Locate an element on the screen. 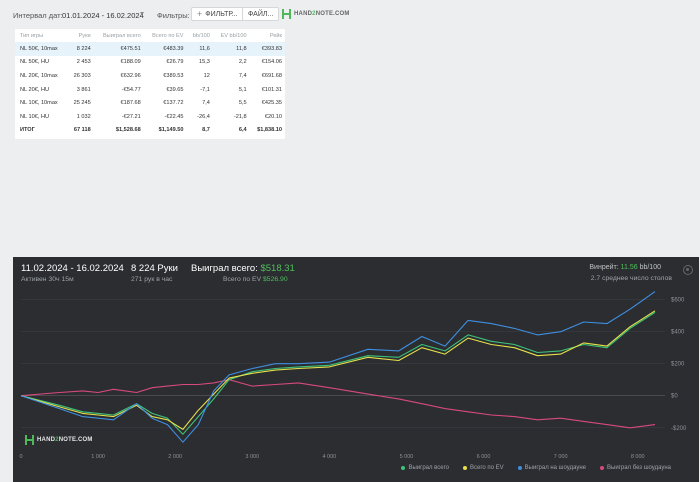 The image size is (700, 482). cell-evbb: 11,8 is located at coordinates (231, 49).